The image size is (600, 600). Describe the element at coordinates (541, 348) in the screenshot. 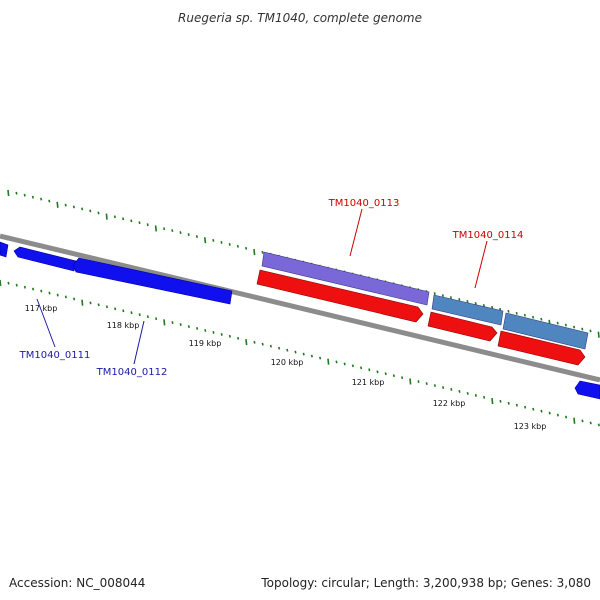

I see `cds-next` at that location.